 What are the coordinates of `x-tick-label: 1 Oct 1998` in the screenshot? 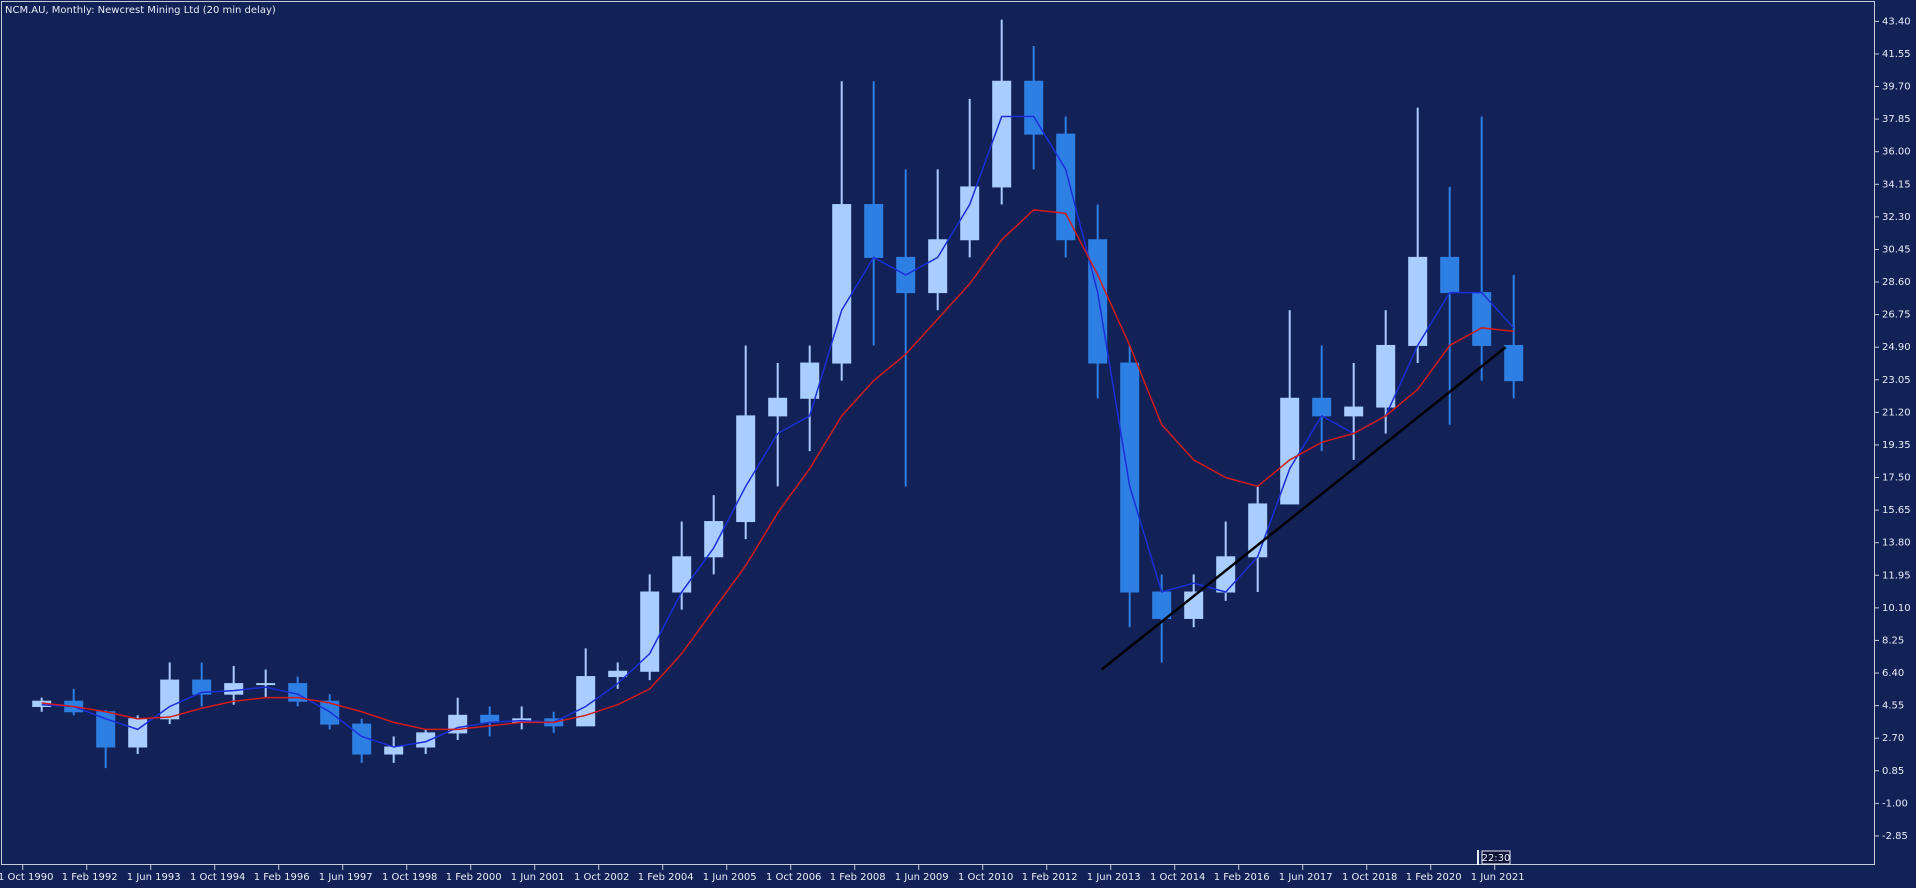 It's located at (409, 877).